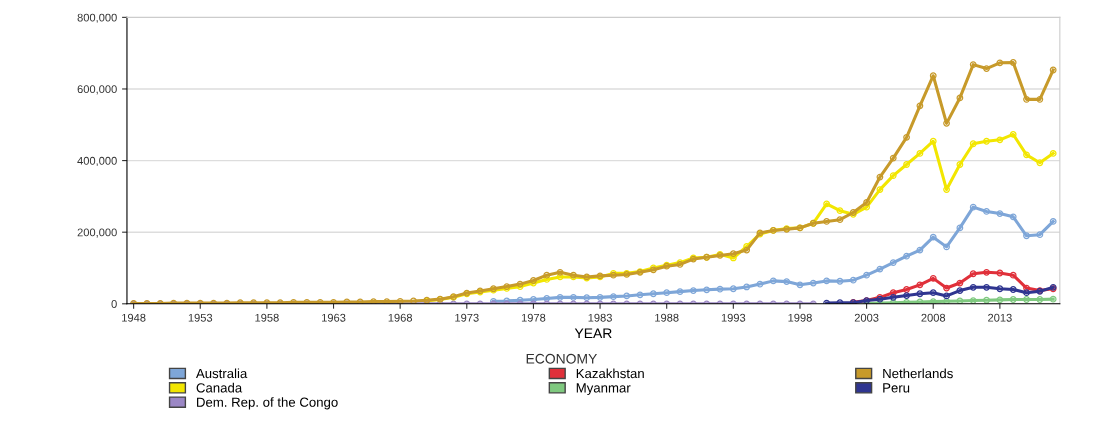 The width and height of the screenshot is (1104, 434). Describe the element at coordinates (134, 317) in the screenshot. I see `x-tick-label: 1948` at that location.